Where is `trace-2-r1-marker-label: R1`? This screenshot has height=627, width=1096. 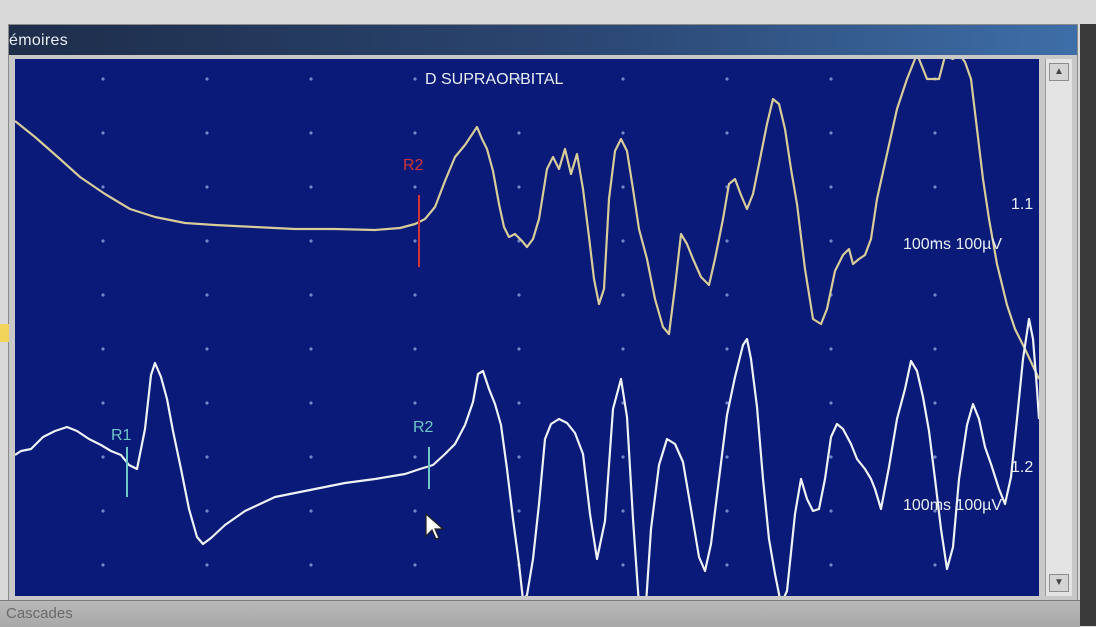
trace-2-r1-marker-label: R1 is located at coordinates (121, 435).